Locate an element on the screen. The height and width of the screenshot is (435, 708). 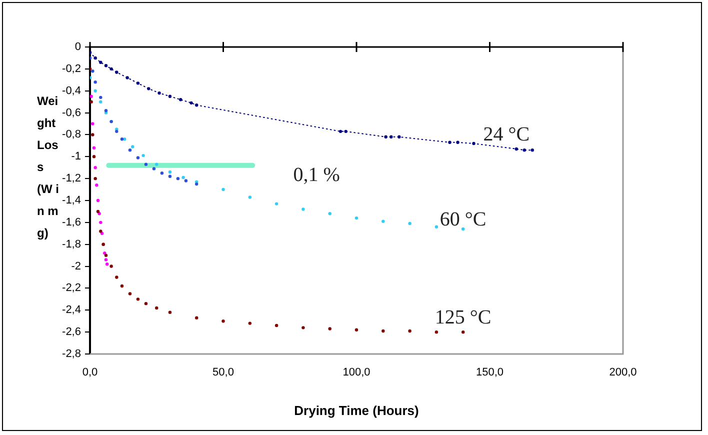
x-tick-label: 100,0 is located at coordinates (356, 372).